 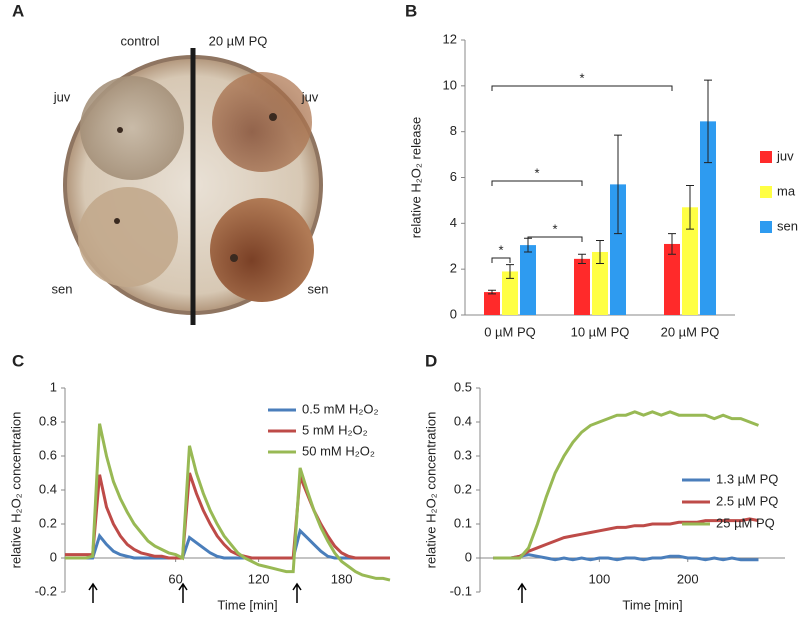 I want to click on x-tick-label: 180, so click(x=342, y=578).